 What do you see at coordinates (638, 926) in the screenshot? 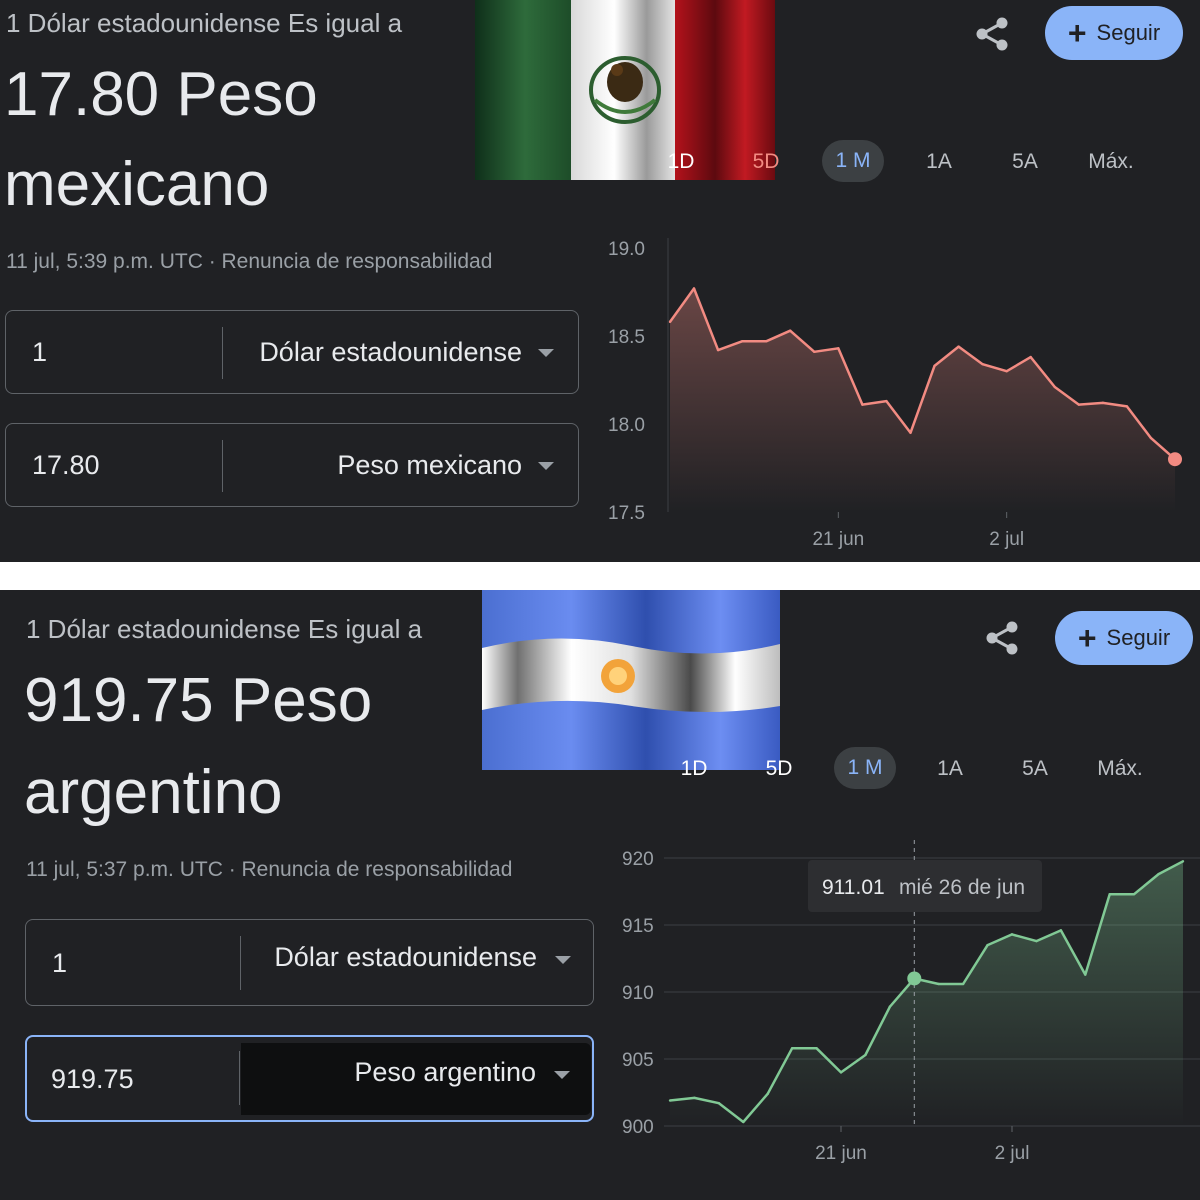
I see `y-tick-label: 915` at bounding box center [638, 926].